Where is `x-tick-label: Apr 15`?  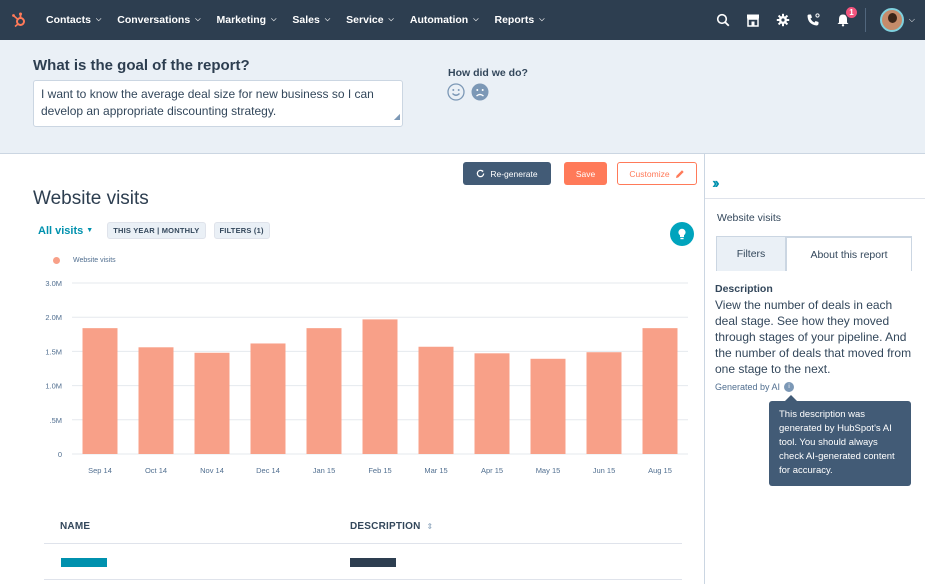
x-tick-label: Apr 15 is located at coordinates (492, 470).